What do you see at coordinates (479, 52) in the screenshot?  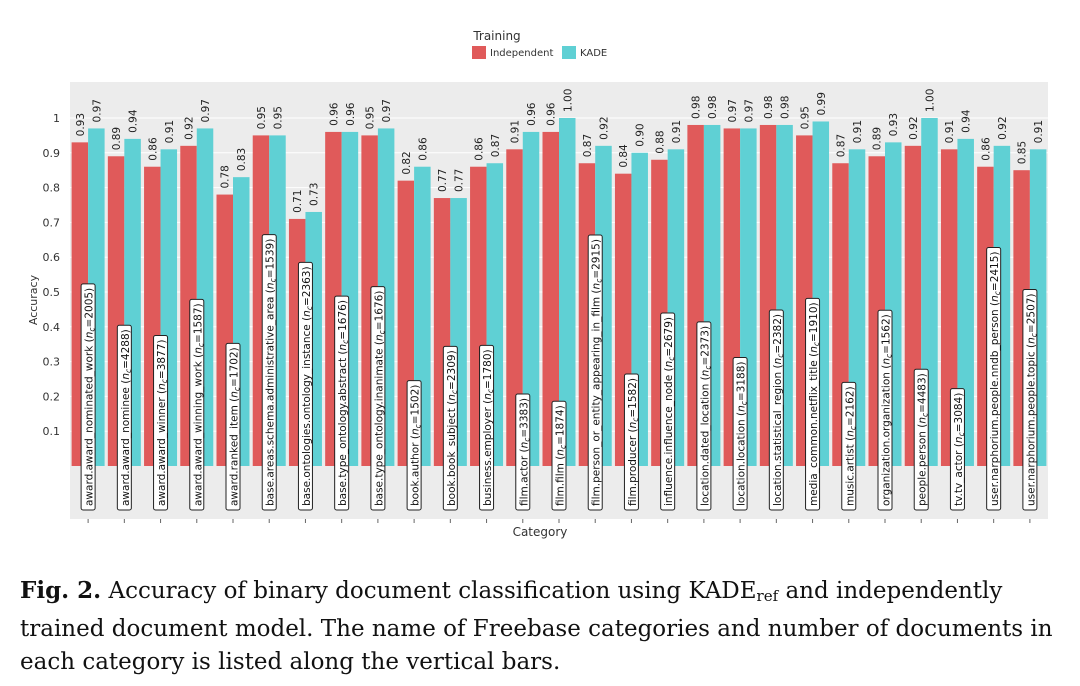 I see `legend-swatch-independent` at bounding box center [479, 52].